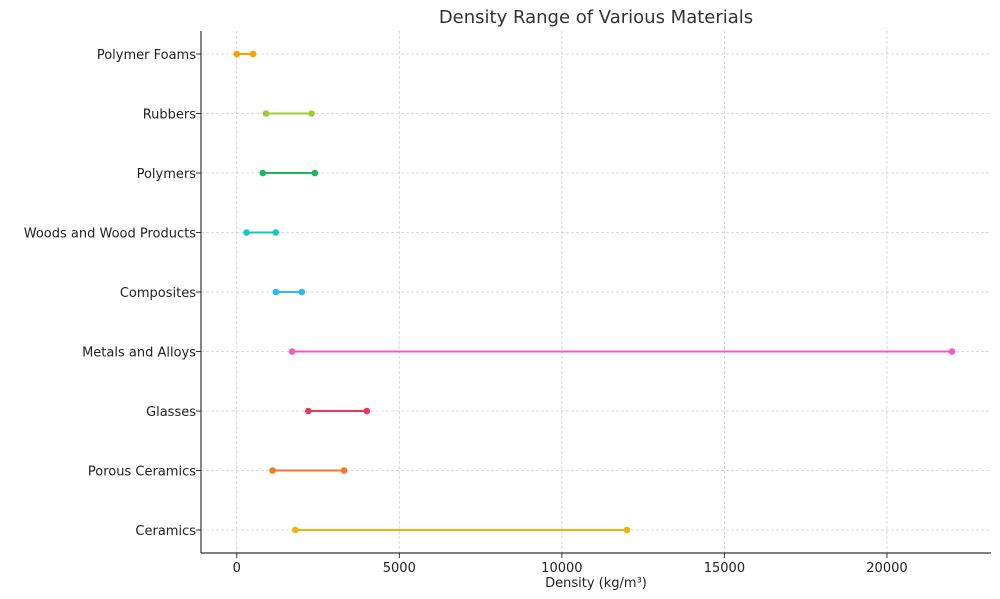 This screenshot has width=1000, height=599. I want to click on y-tick-label: Polymers, so click(167, 174).